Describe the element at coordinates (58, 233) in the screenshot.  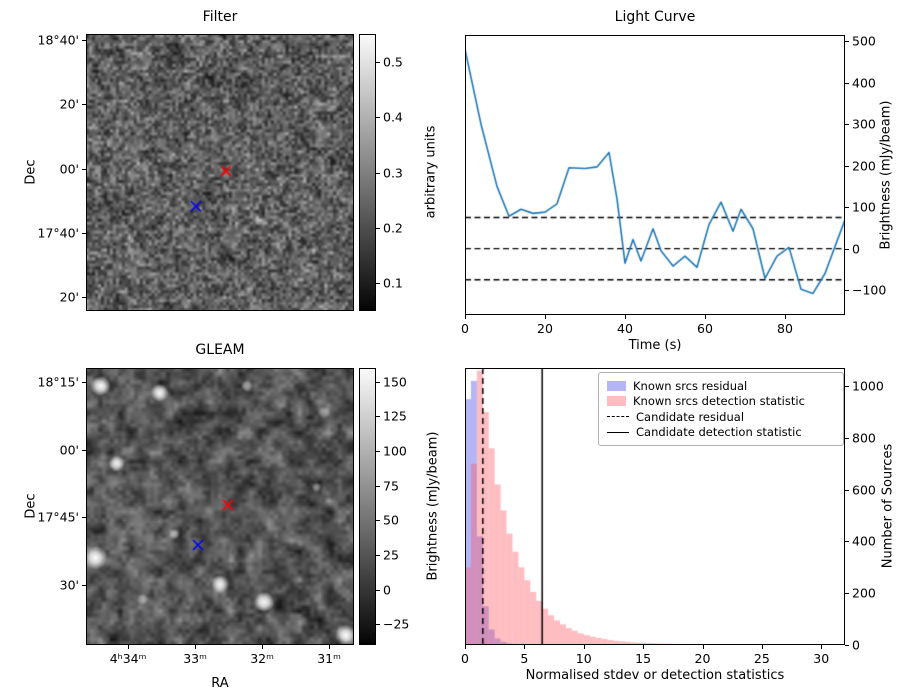
I see `tick-label: 17°40'` at that location.